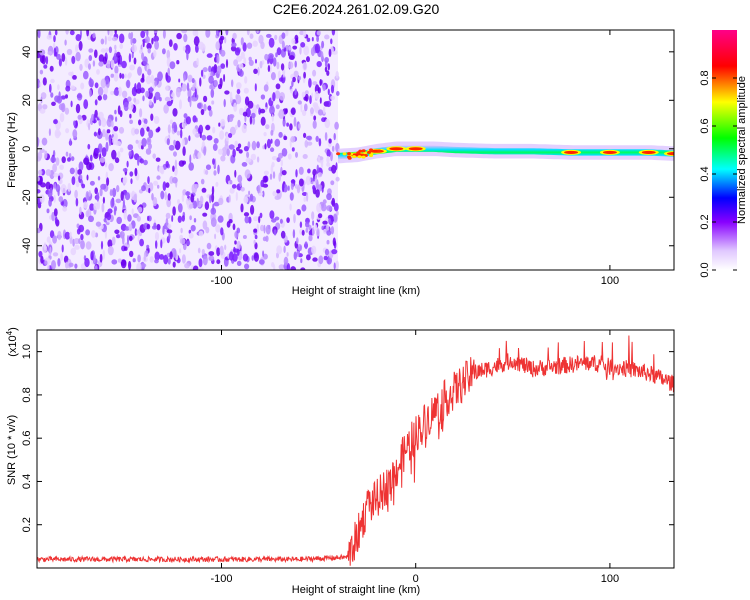  I want to click on y-tick-label: 40, so click(27, 52).